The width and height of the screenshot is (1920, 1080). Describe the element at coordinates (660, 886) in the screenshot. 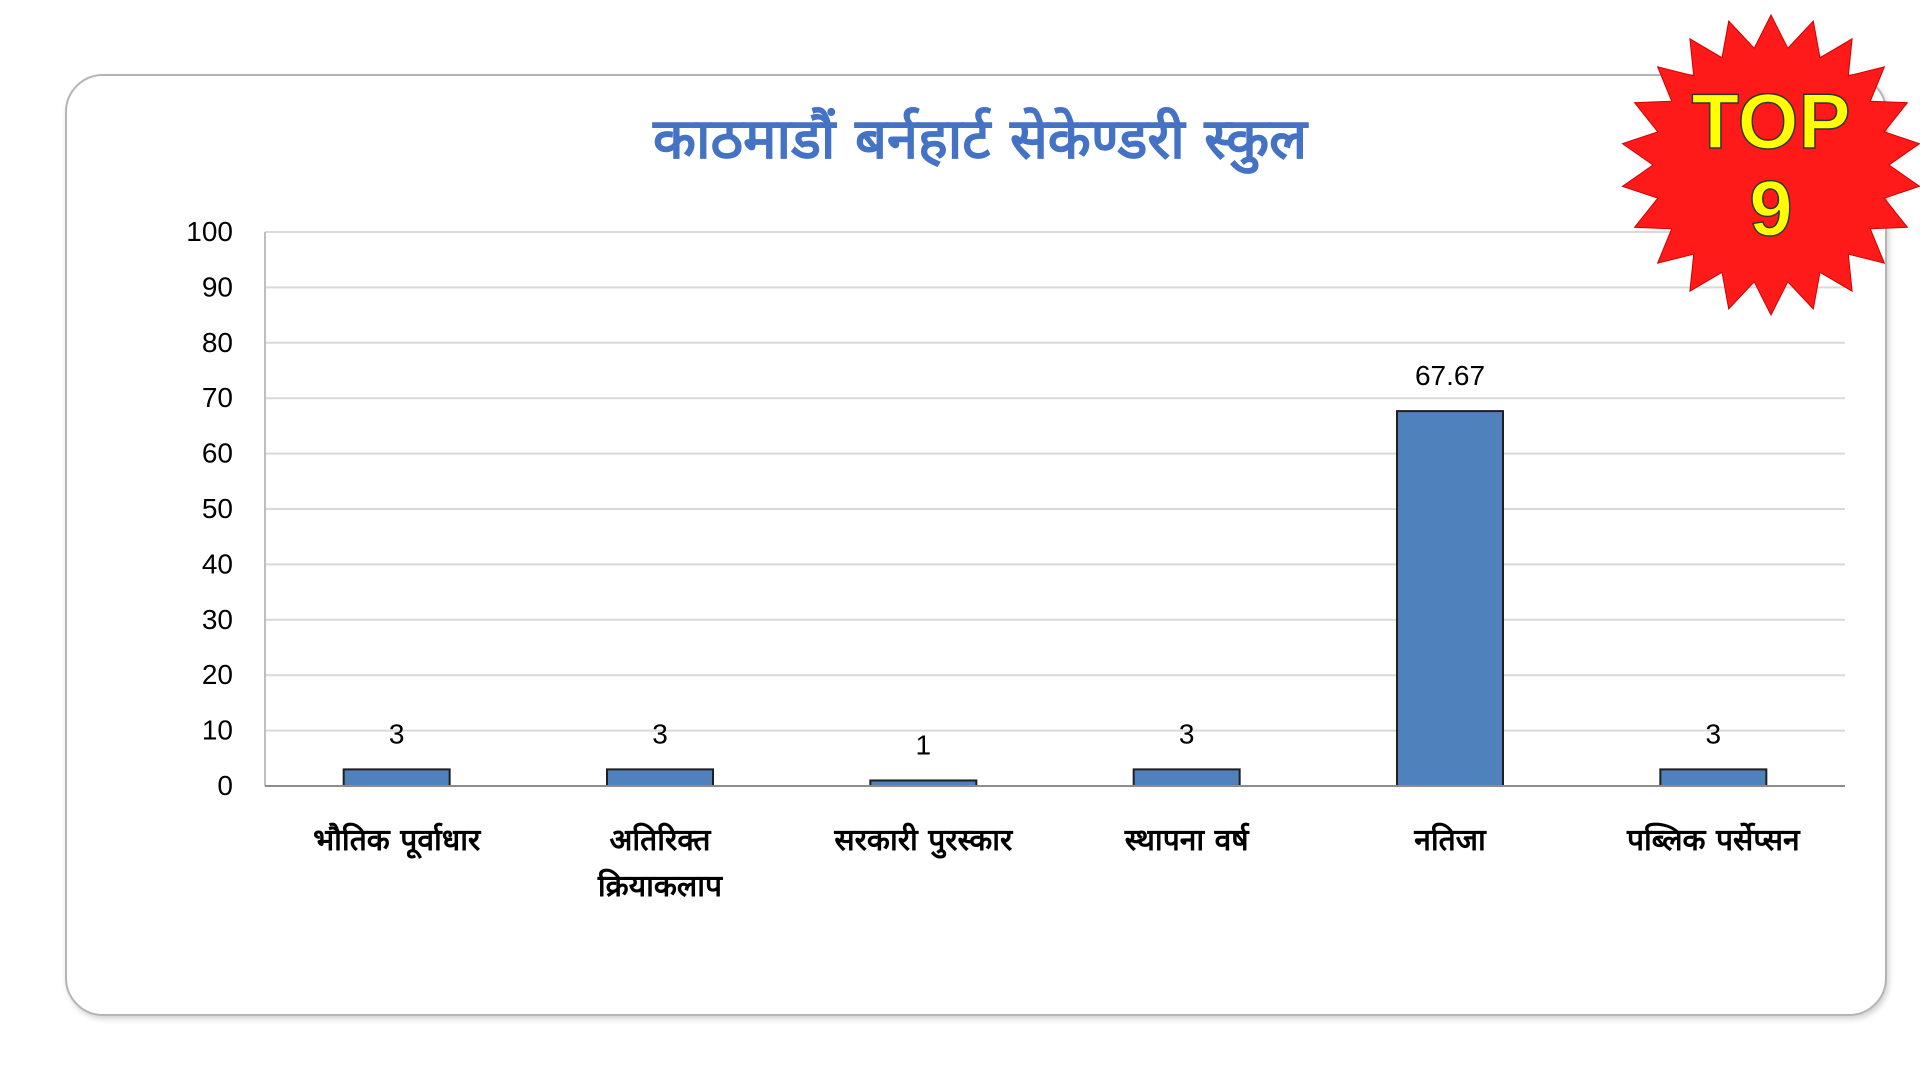

I see `category-label: क्रियाकलाप` at that location.